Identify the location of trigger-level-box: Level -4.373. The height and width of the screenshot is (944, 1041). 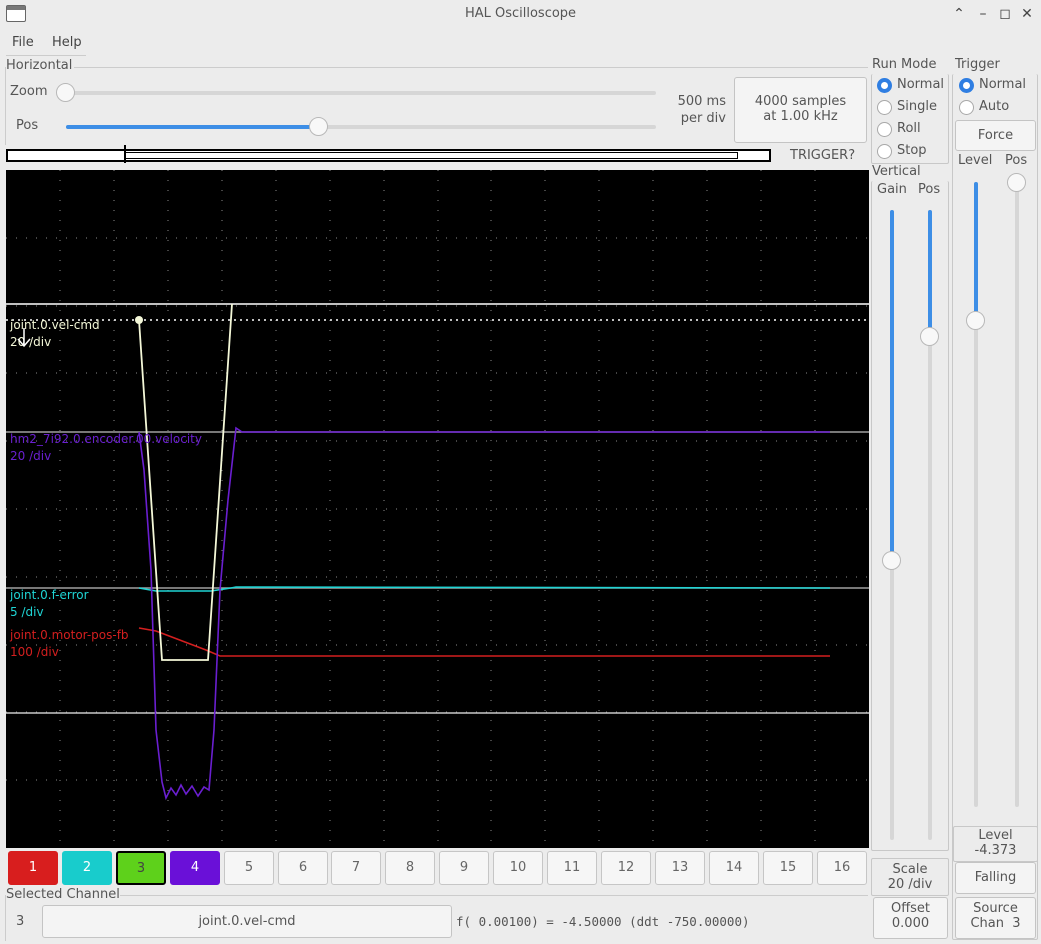
(995, 844).